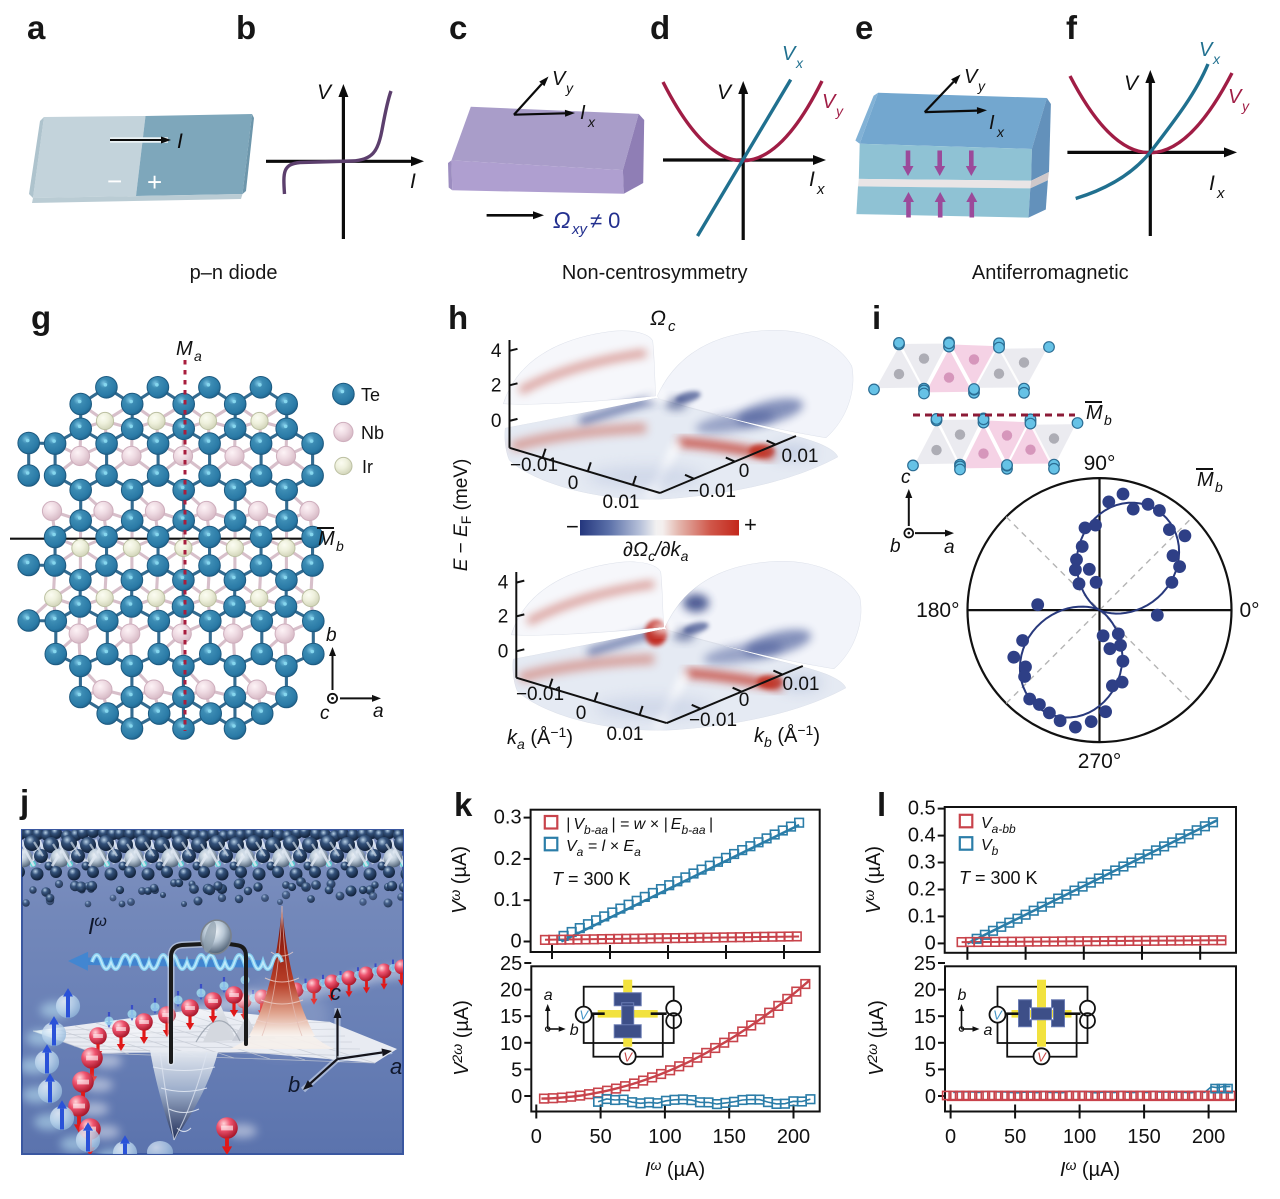 This screenshot has width=1280, height=1199. What do you see at coordinates (922, 809) in the screenshot?
I see `svg-text: 0.5` at bounding box center [922, 809].